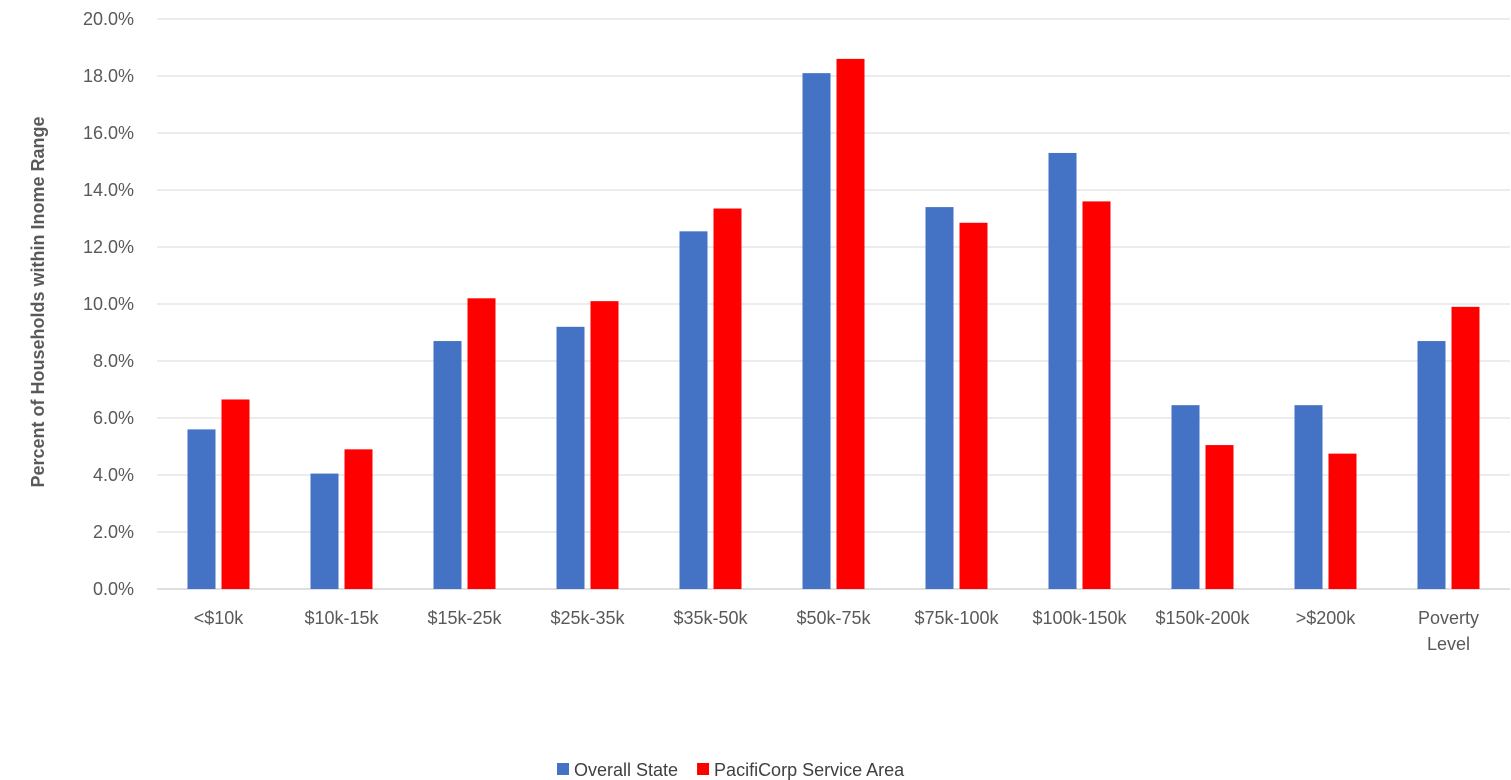  Describe the element at coordinates (1448, 631) in the screenshot. I see `x-tick-label: Poverty Level` at that location.